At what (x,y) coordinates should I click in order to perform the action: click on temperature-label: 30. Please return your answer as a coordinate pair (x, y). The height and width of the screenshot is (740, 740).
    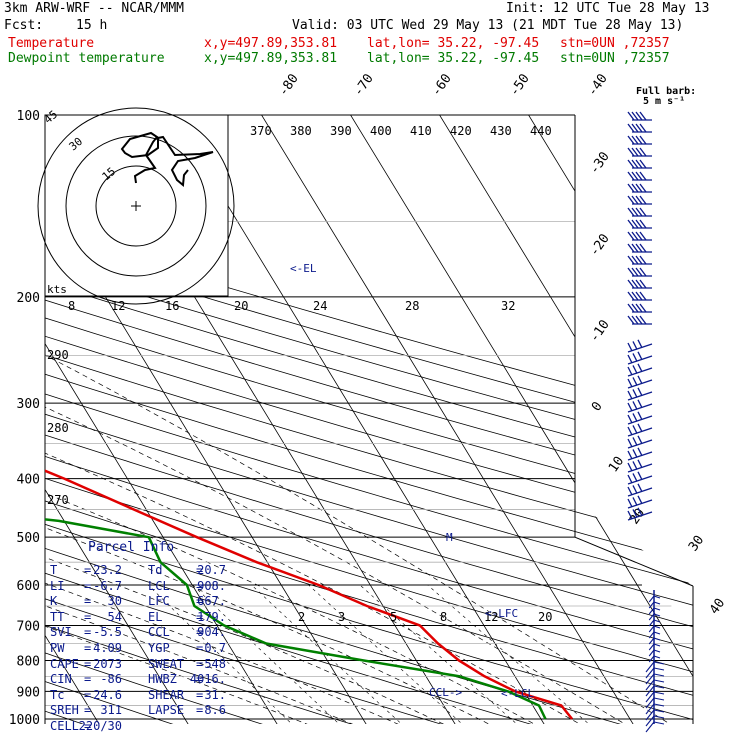
    Looking at the image, I should click on (696, 543).